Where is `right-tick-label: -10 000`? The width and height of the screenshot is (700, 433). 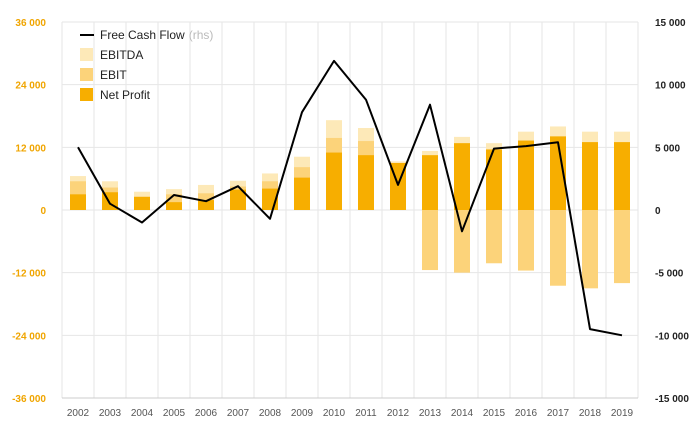 right-tick-label: -10 000 is located at coordinates (672, 336).